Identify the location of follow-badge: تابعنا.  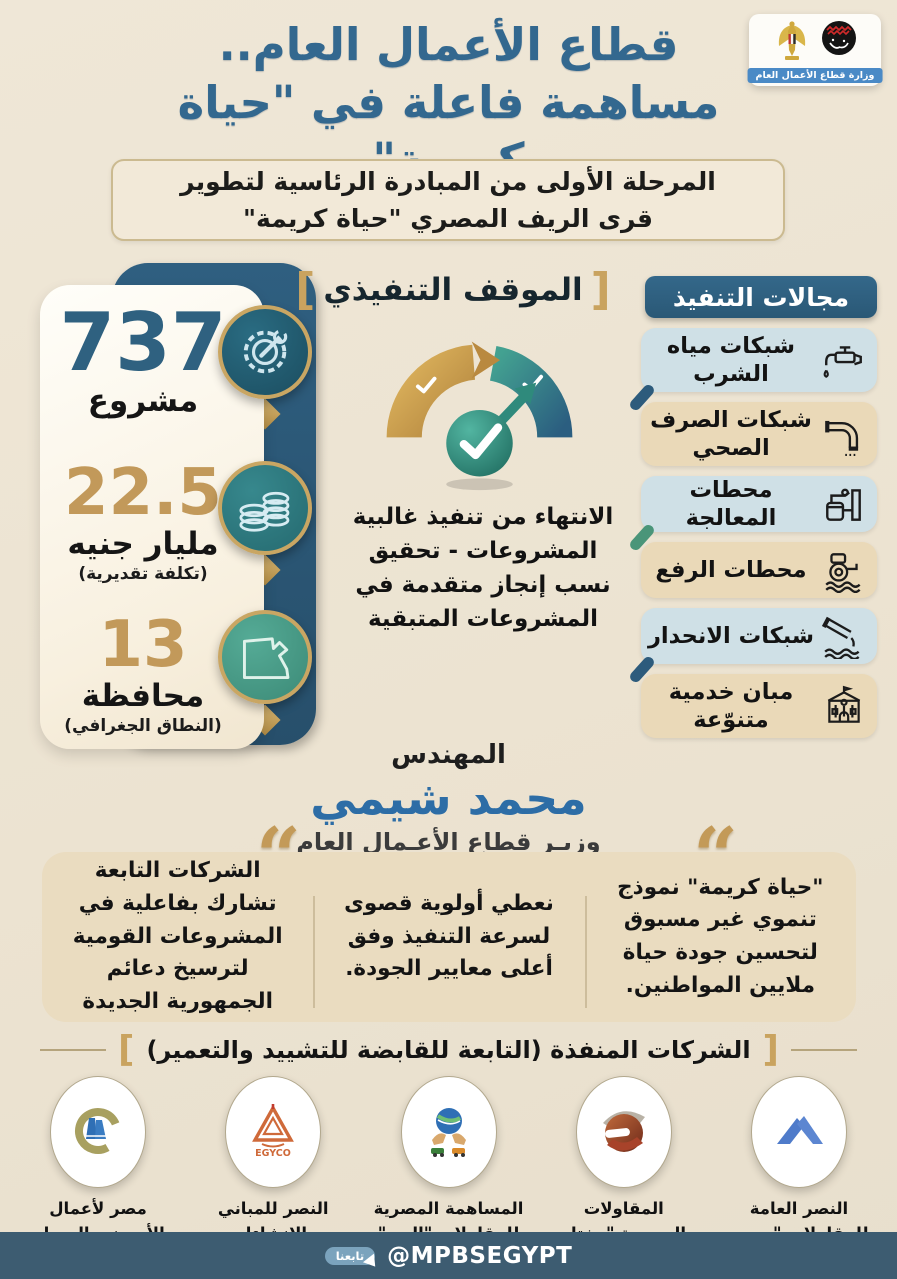
(355, 1261).